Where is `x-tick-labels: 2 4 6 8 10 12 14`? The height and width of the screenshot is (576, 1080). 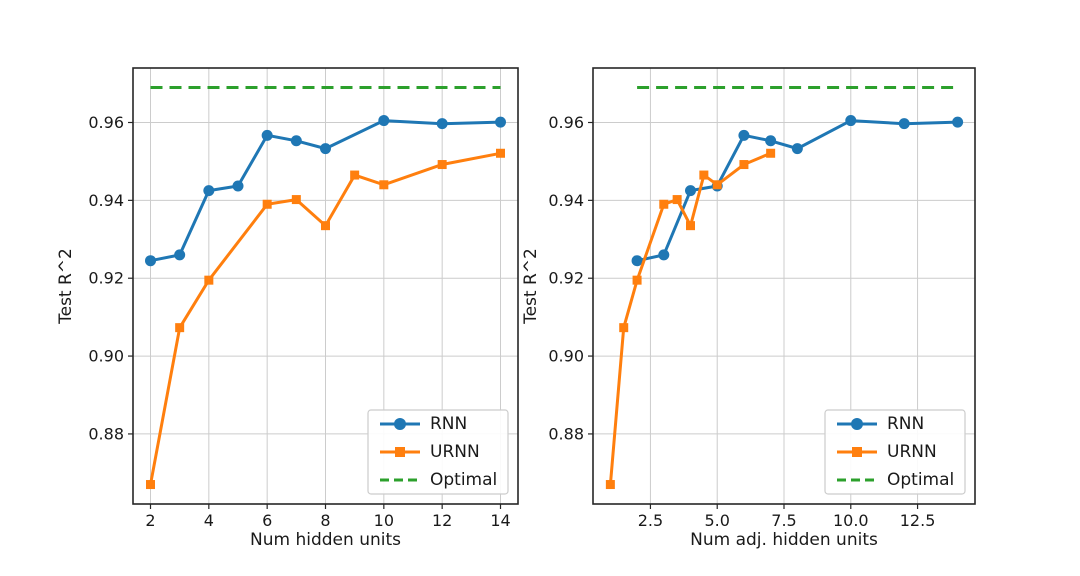 x-tick-labels: 2 4 6 8 10 12 14 is located at coordinates (328, 517).